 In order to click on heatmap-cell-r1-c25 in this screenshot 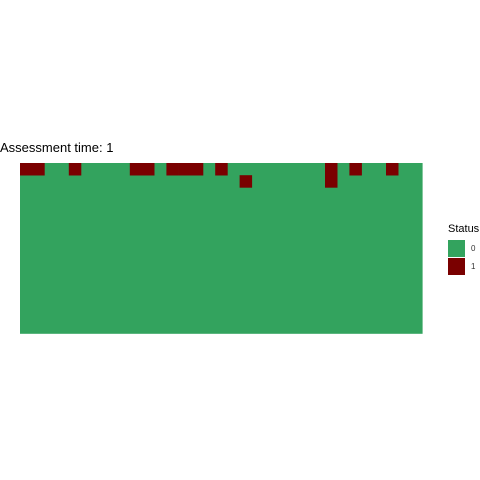, I will do `click(331, 181)`.